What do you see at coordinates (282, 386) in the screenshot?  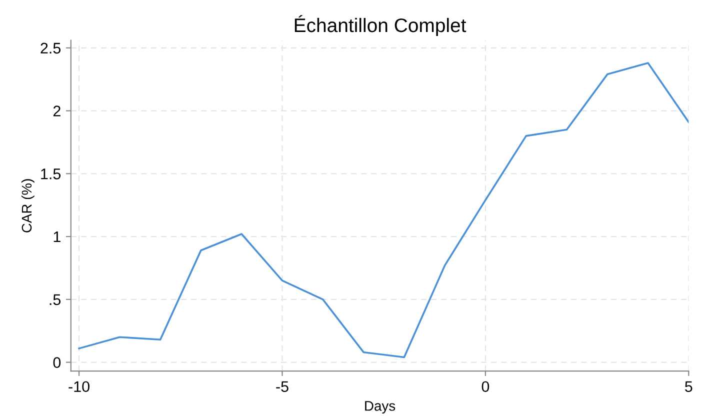 I see `x-tick-label: -5` at bounding box center [282, 386].